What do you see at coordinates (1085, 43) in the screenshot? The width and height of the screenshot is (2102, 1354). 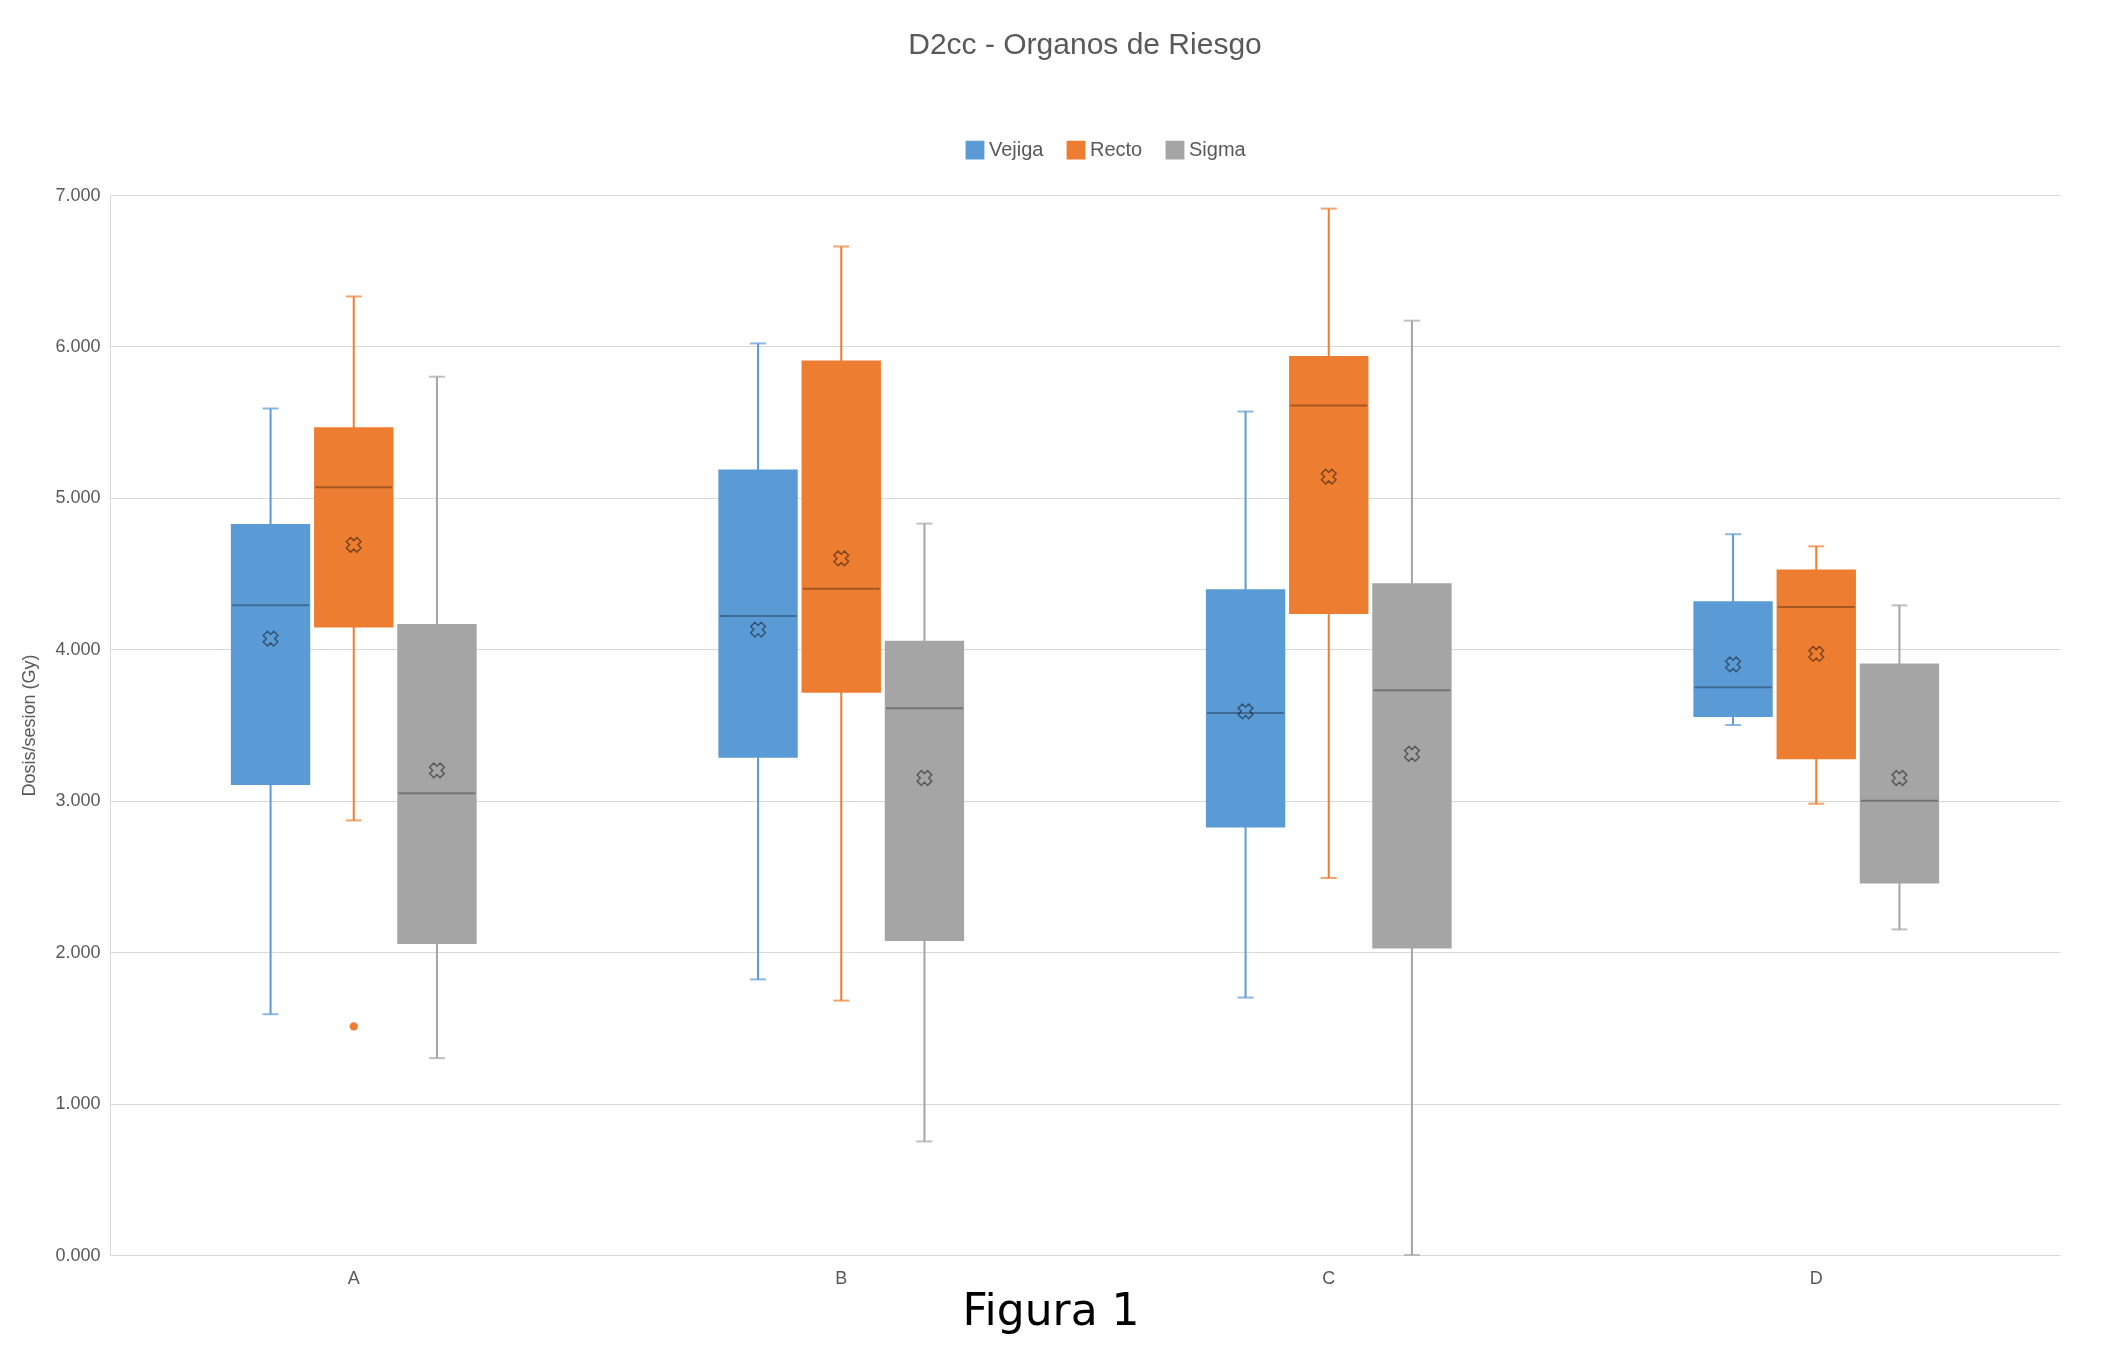 I see `chart-title: D2cc - Organos de Riesgo` at bounding box center [1085, 43].